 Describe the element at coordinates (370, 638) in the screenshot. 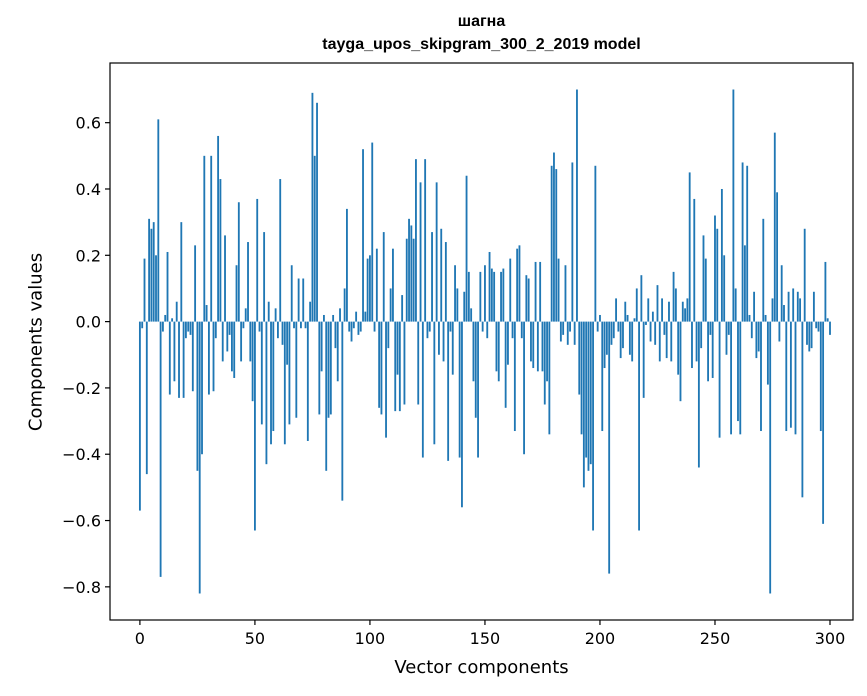

I see `x-tick-label: 100` at that location.